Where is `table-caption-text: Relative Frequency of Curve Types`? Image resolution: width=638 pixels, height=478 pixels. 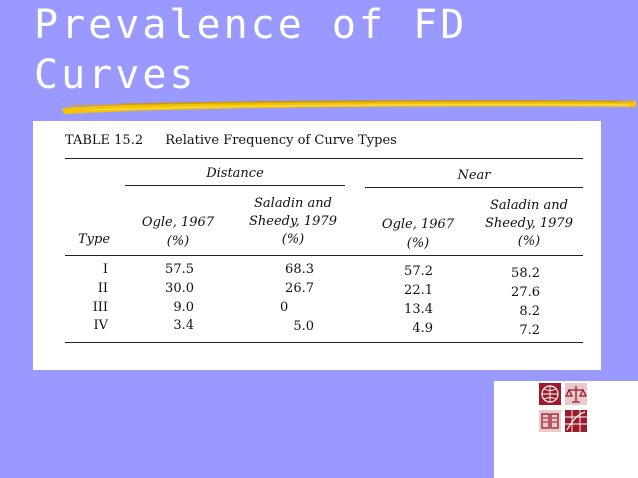 table-caption-text: Relative Frequency of Curve Types is located at coordinates (281, 140).